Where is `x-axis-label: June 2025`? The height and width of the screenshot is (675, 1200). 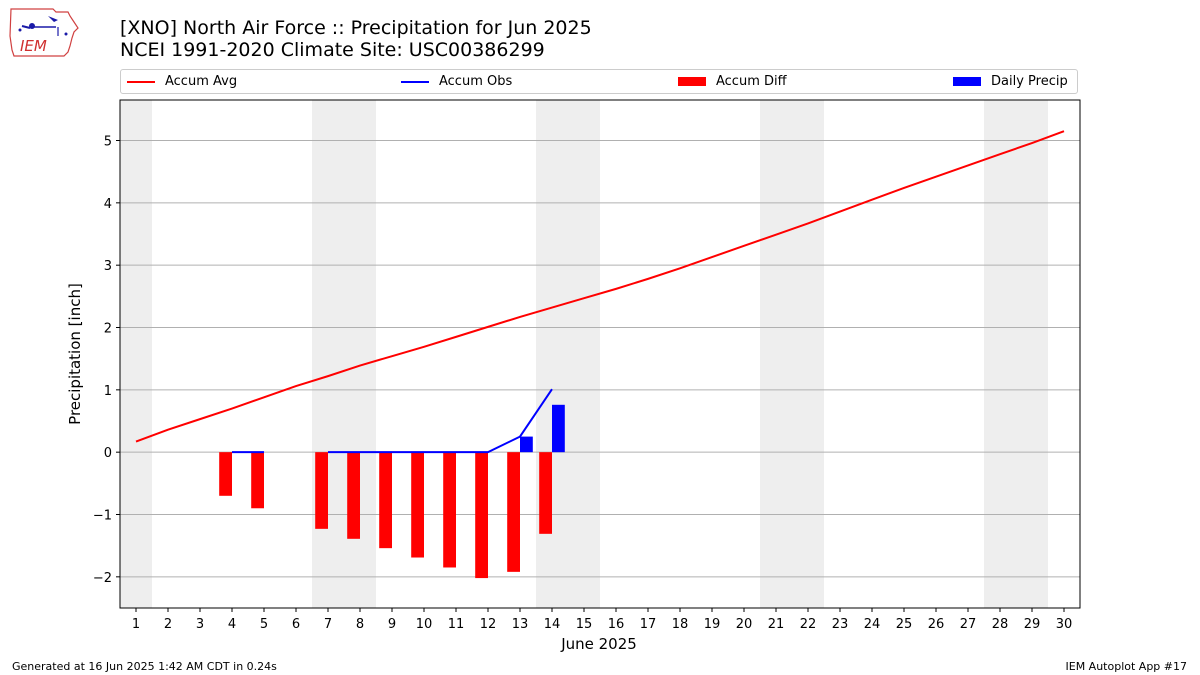 x-axis-label: June 2025 is located at coordinates (598, 644).